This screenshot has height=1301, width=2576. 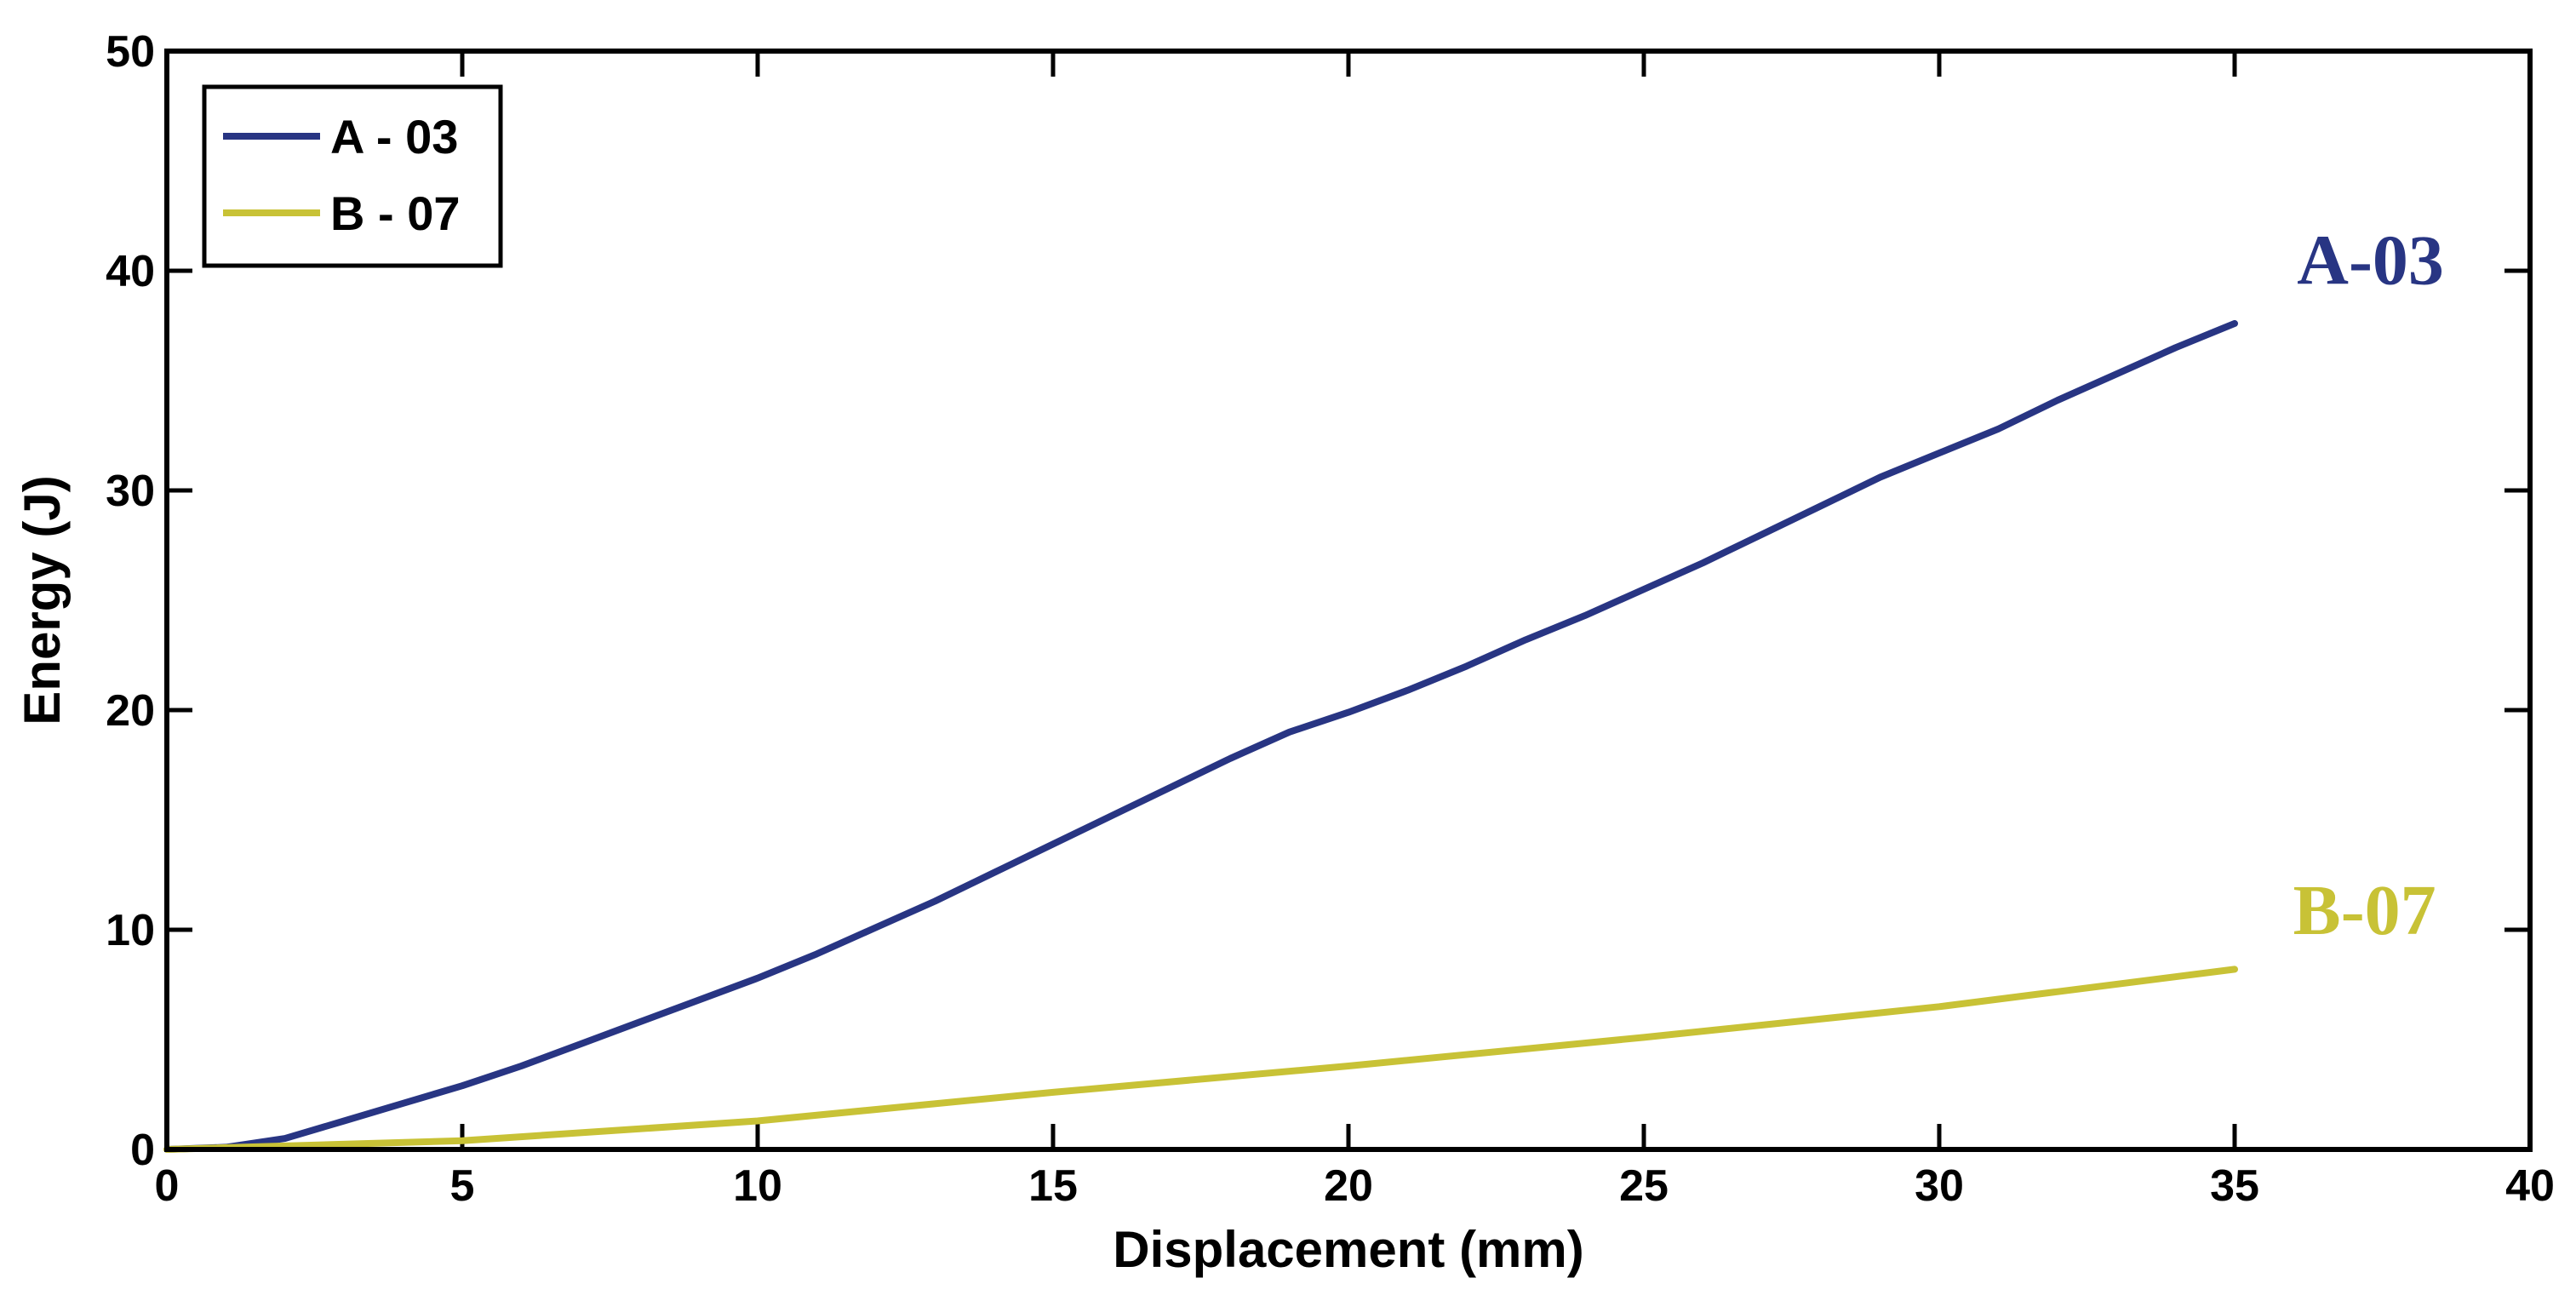 What do you see at coordinates (1940, 1186) in the screenshot?
I see `x-tick-label: 30` at bounding box center [1940, 1186].